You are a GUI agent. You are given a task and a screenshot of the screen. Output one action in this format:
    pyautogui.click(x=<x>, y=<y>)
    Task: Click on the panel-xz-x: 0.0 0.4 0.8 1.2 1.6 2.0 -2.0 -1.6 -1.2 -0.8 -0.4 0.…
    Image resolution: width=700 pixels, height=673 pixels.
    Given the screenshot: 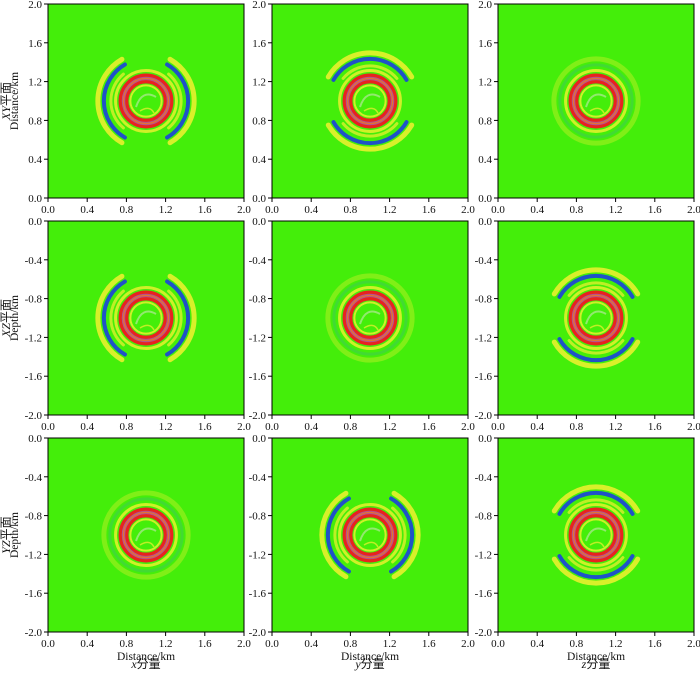 What is the action you would take?
    pyautogui.click(x=130, y=324)
    